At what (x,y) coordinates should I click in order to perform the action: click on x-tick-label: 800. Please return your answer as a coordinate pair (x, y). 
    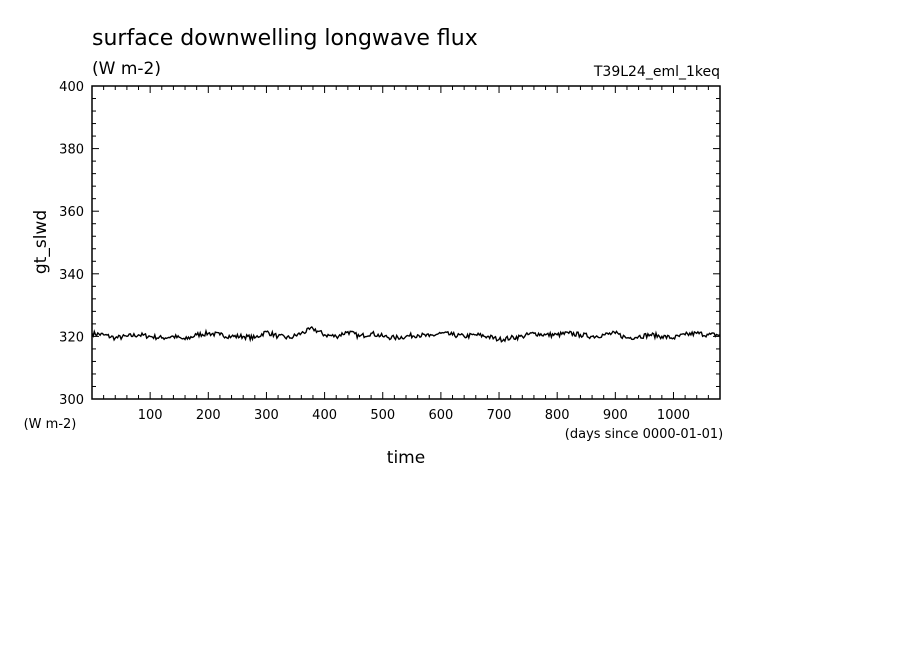
    Looking at the image, I should click on (557, 415).